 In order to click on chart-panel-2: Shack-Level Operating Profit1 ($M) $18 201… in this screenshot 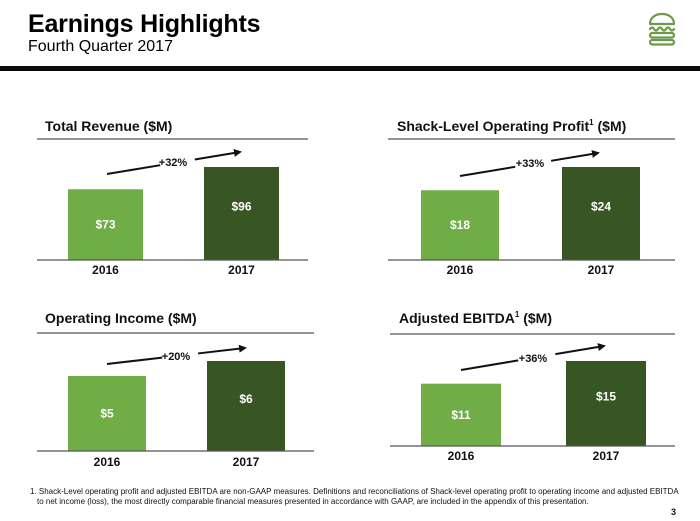, I will do `click(531, 197)`.